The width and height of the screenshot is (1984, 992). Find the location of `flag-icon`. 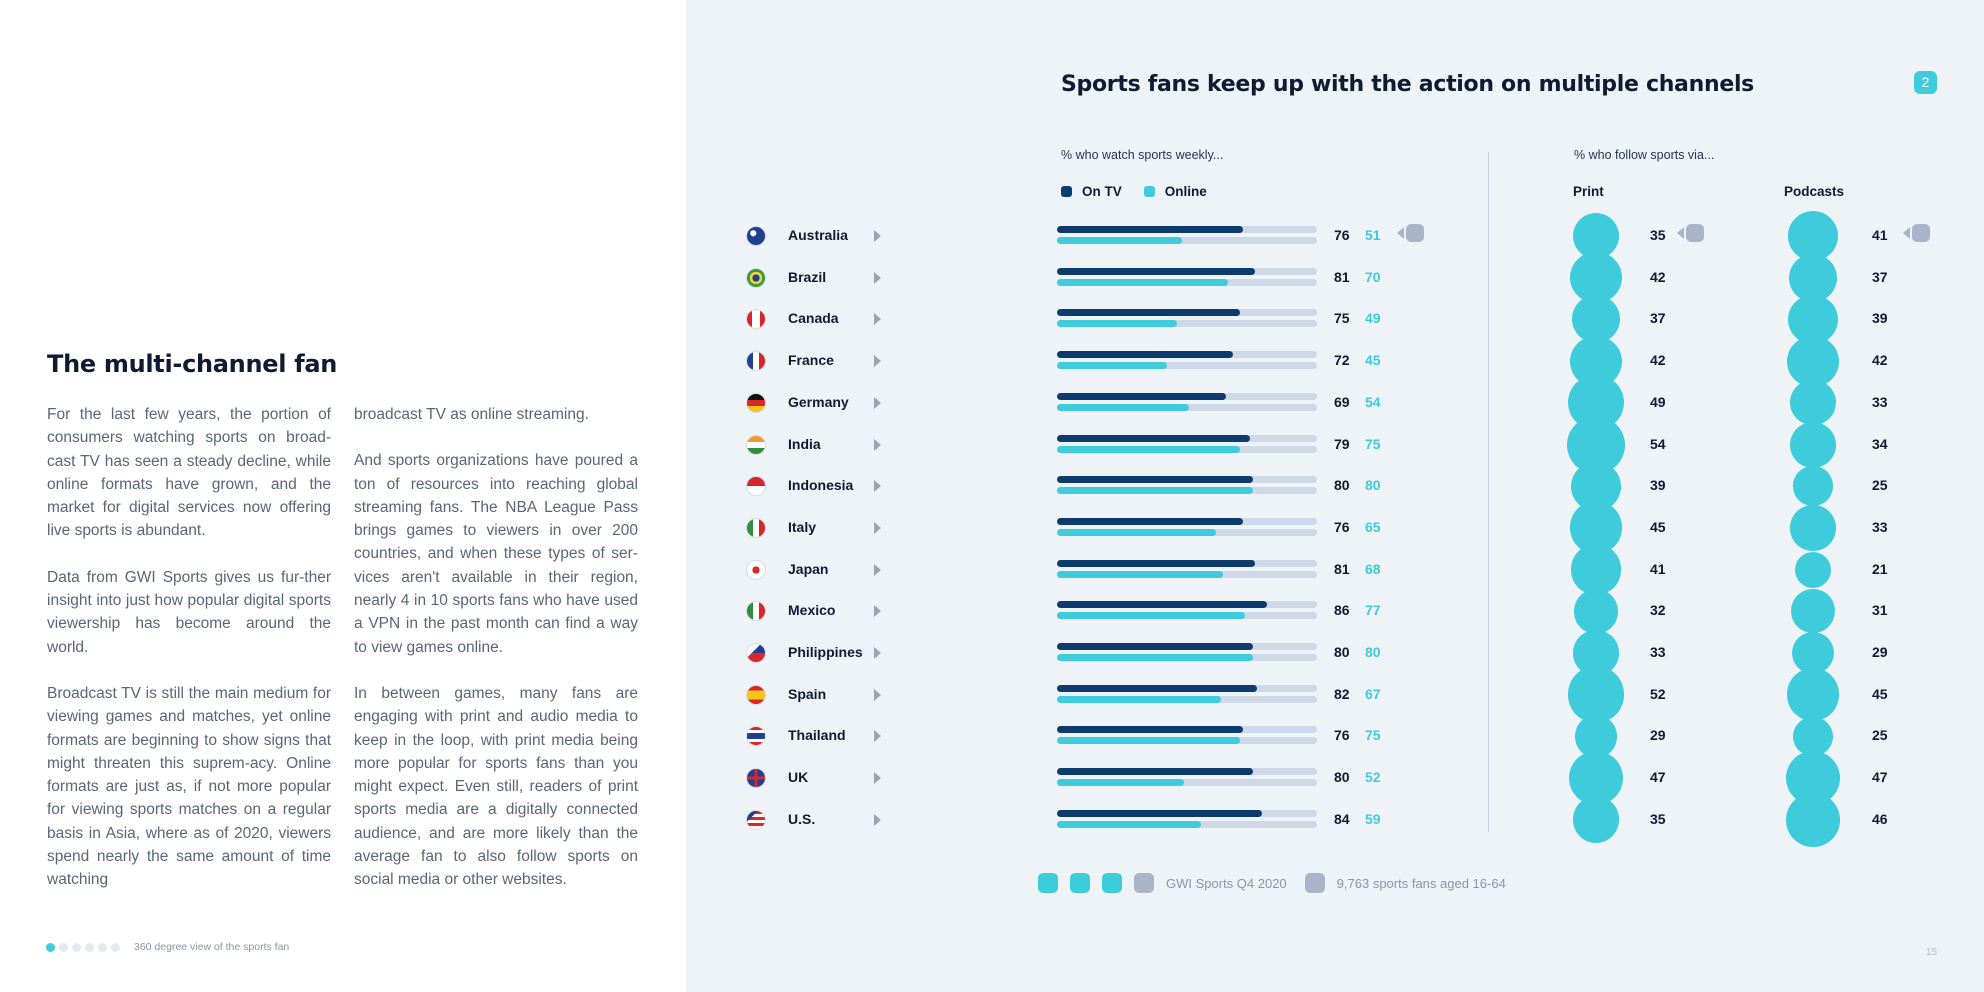

flag-icon is located at coordinates (756, 527).